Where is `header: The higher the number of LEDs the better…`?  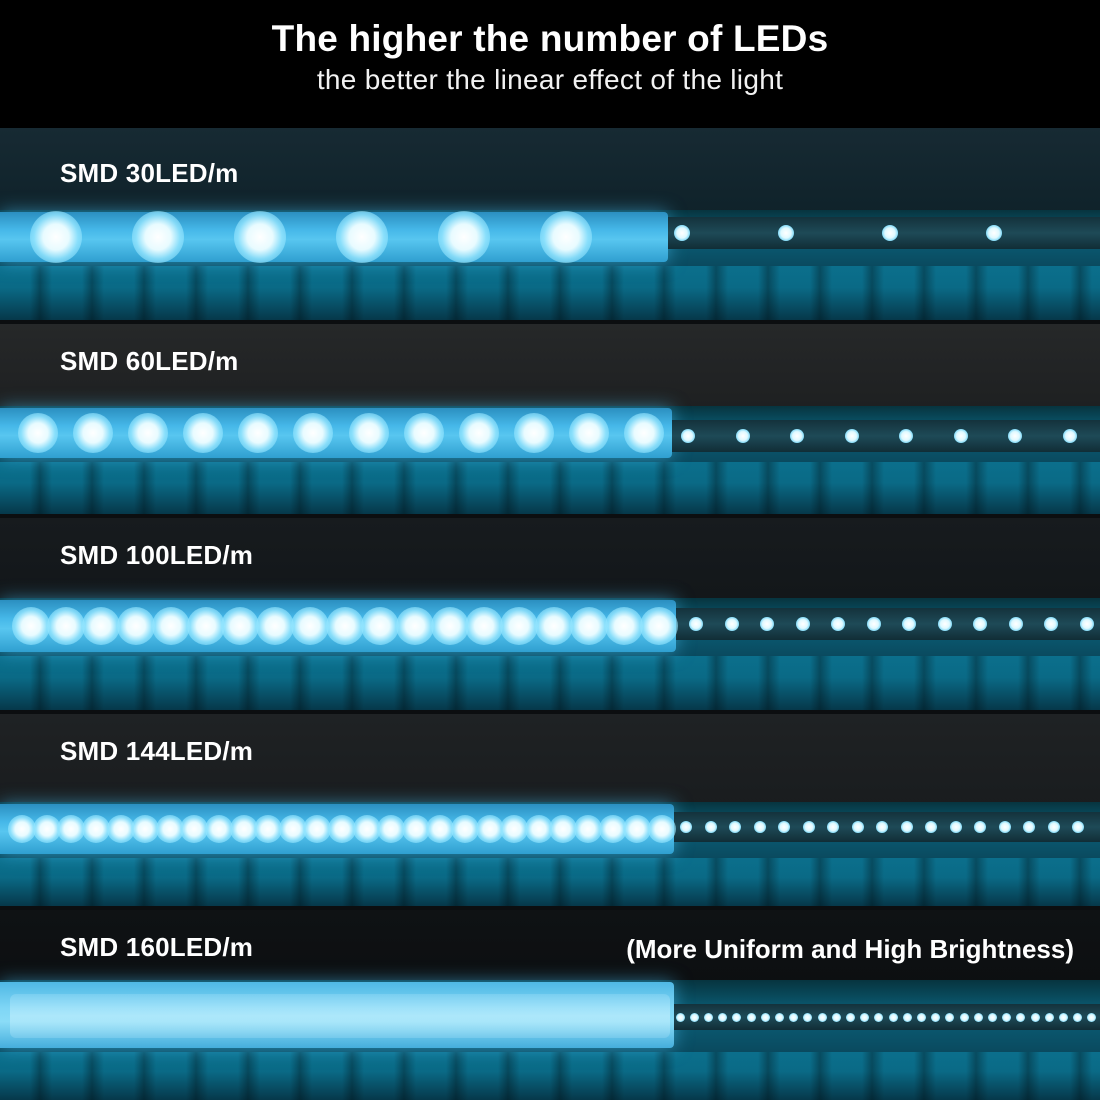
header: The higher the number of LEDs the better… is located at coordinates (550, 64).